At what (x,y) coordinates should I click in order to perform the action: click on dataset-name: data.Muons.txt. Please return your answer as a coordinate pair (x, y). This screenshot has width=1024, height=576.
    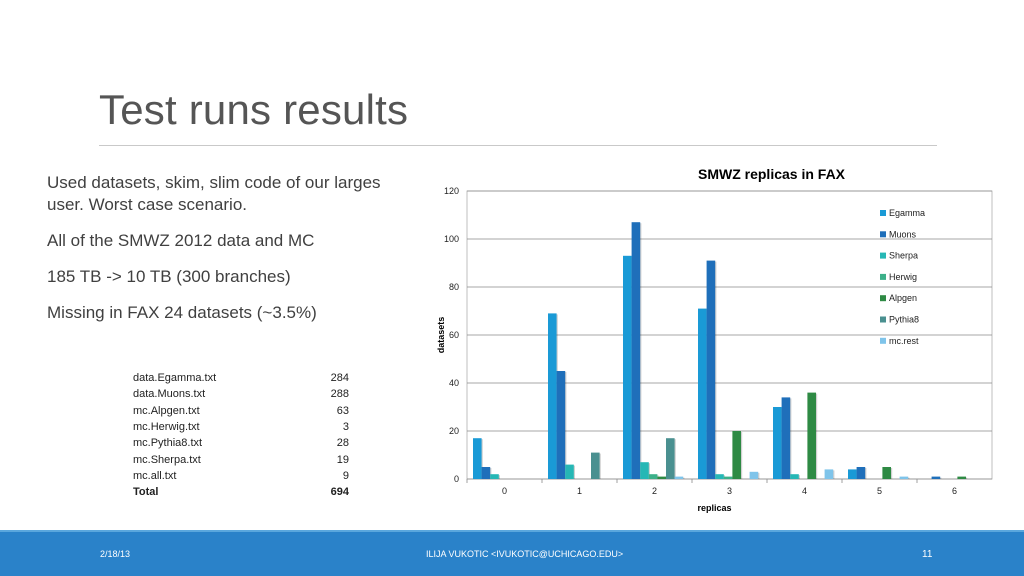
    Looking at the image, I should click on (169, 394).